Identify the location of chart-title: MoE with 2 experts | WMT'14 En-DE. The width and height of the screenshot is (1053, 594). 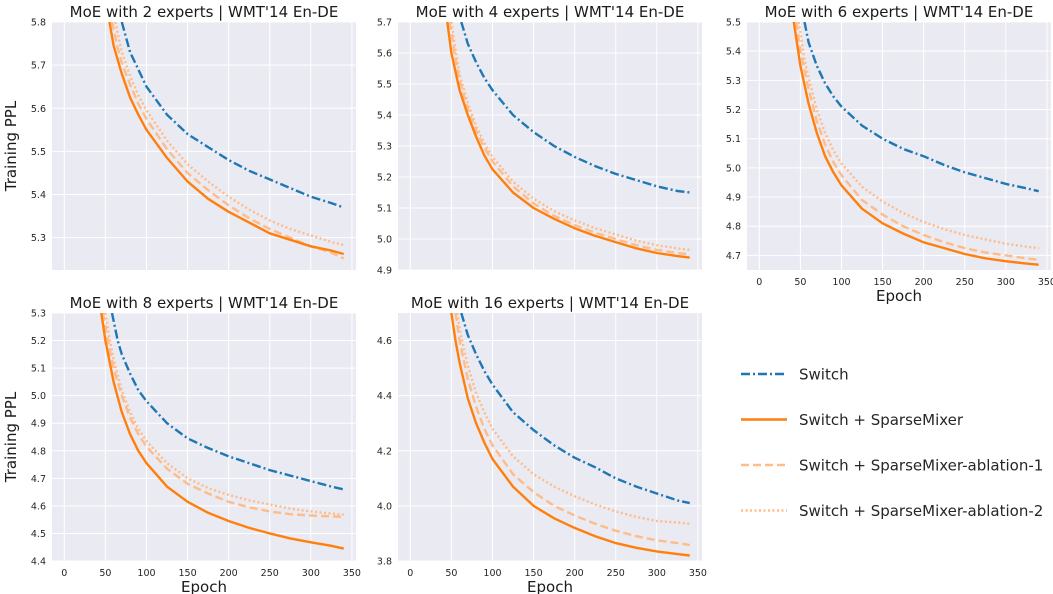
(204, 12).